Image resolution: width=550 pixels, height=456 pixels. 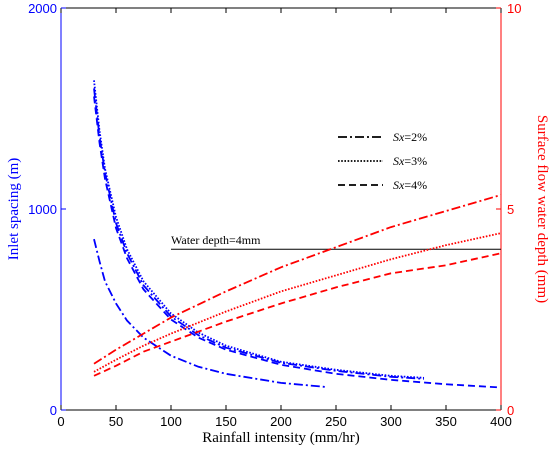 I want to click on legend-label: Sx=2%, so click(x=410, y=137).